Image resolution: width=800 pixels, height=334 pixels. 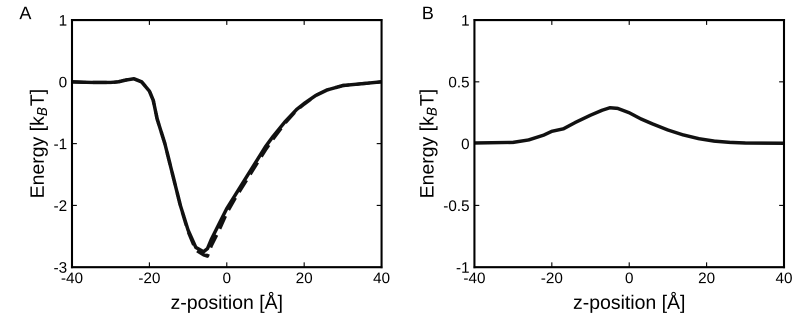 What do you see at coordinates (60, 267) in the screenshot?
I see `y-tick-label: -3` at bounding box center [60, 267].